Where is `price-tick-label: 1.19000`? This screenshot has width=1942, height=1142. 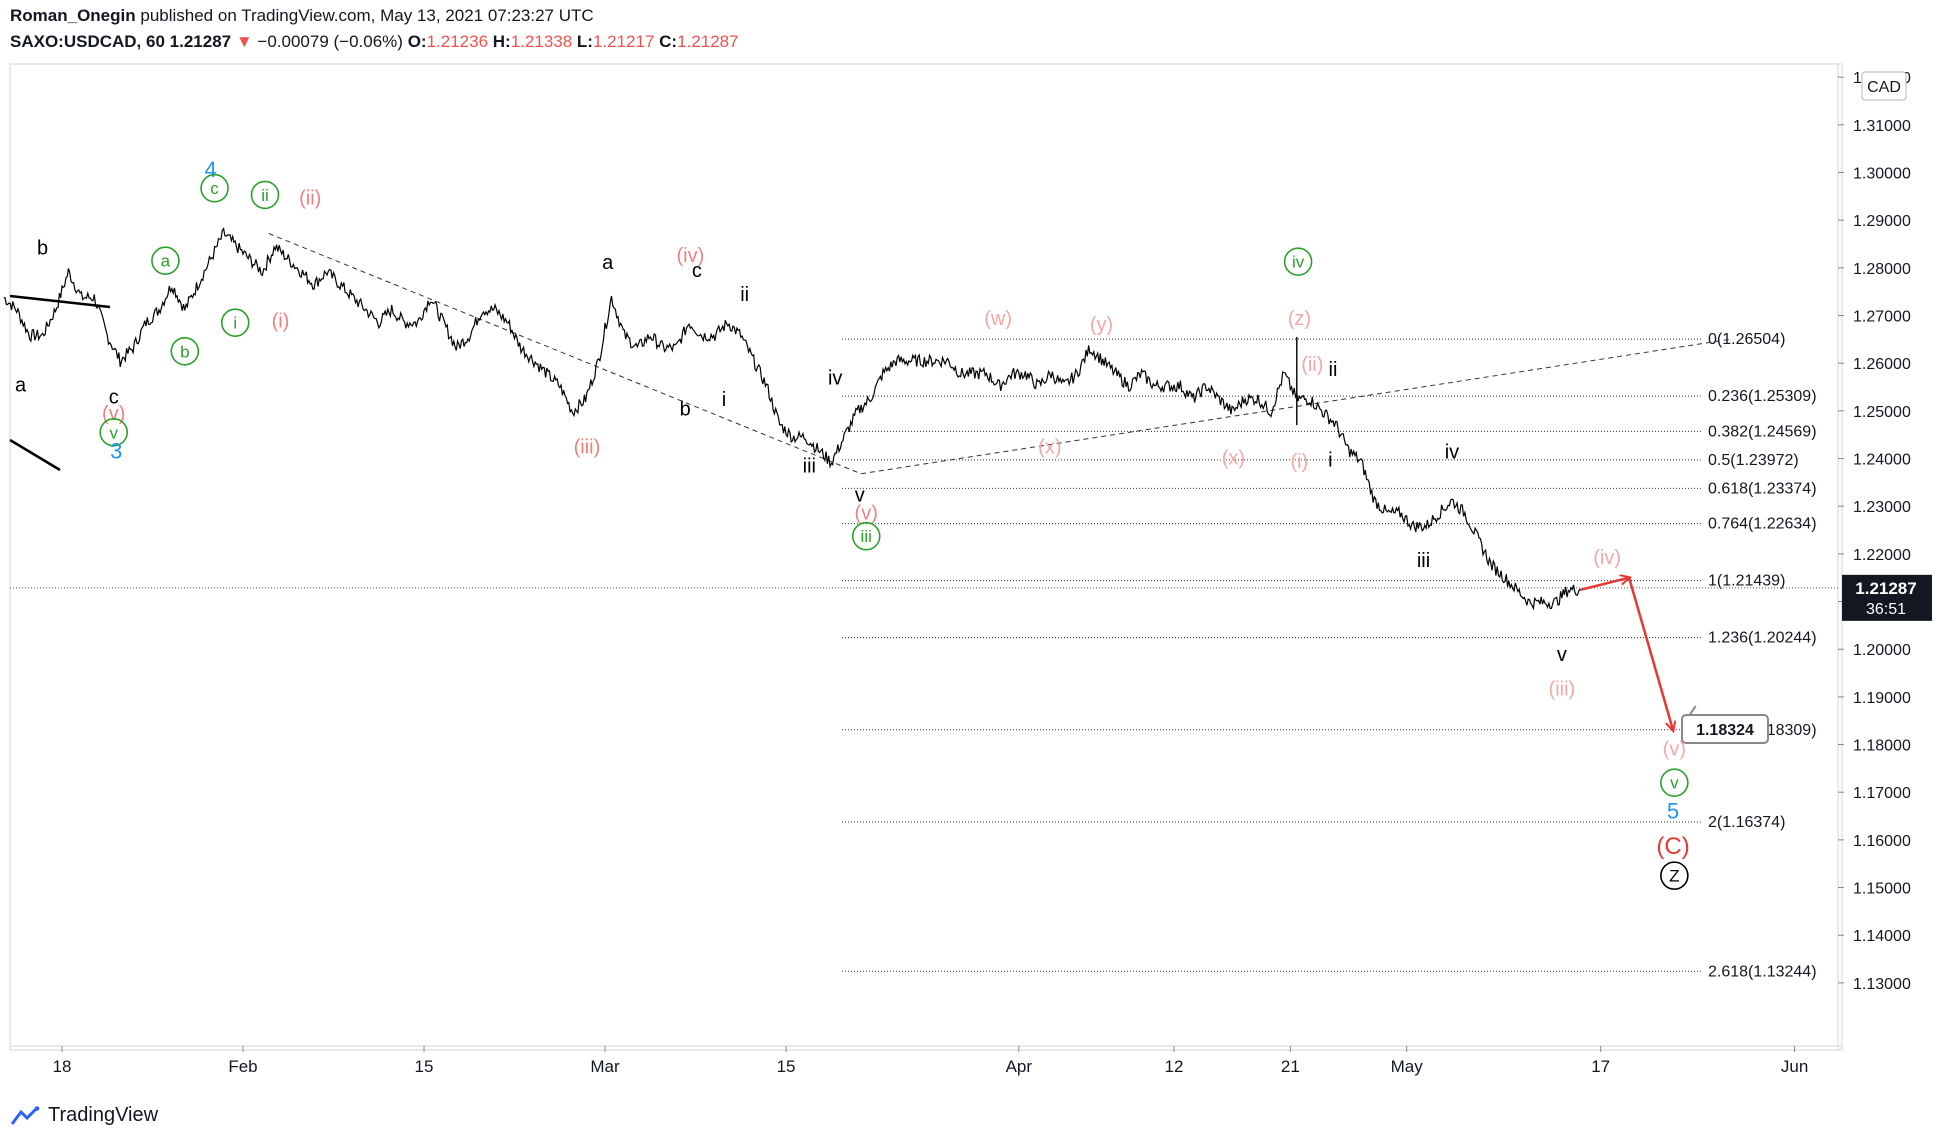 price-tick-label: 1.19000 is located at coordinates (1882, 698).